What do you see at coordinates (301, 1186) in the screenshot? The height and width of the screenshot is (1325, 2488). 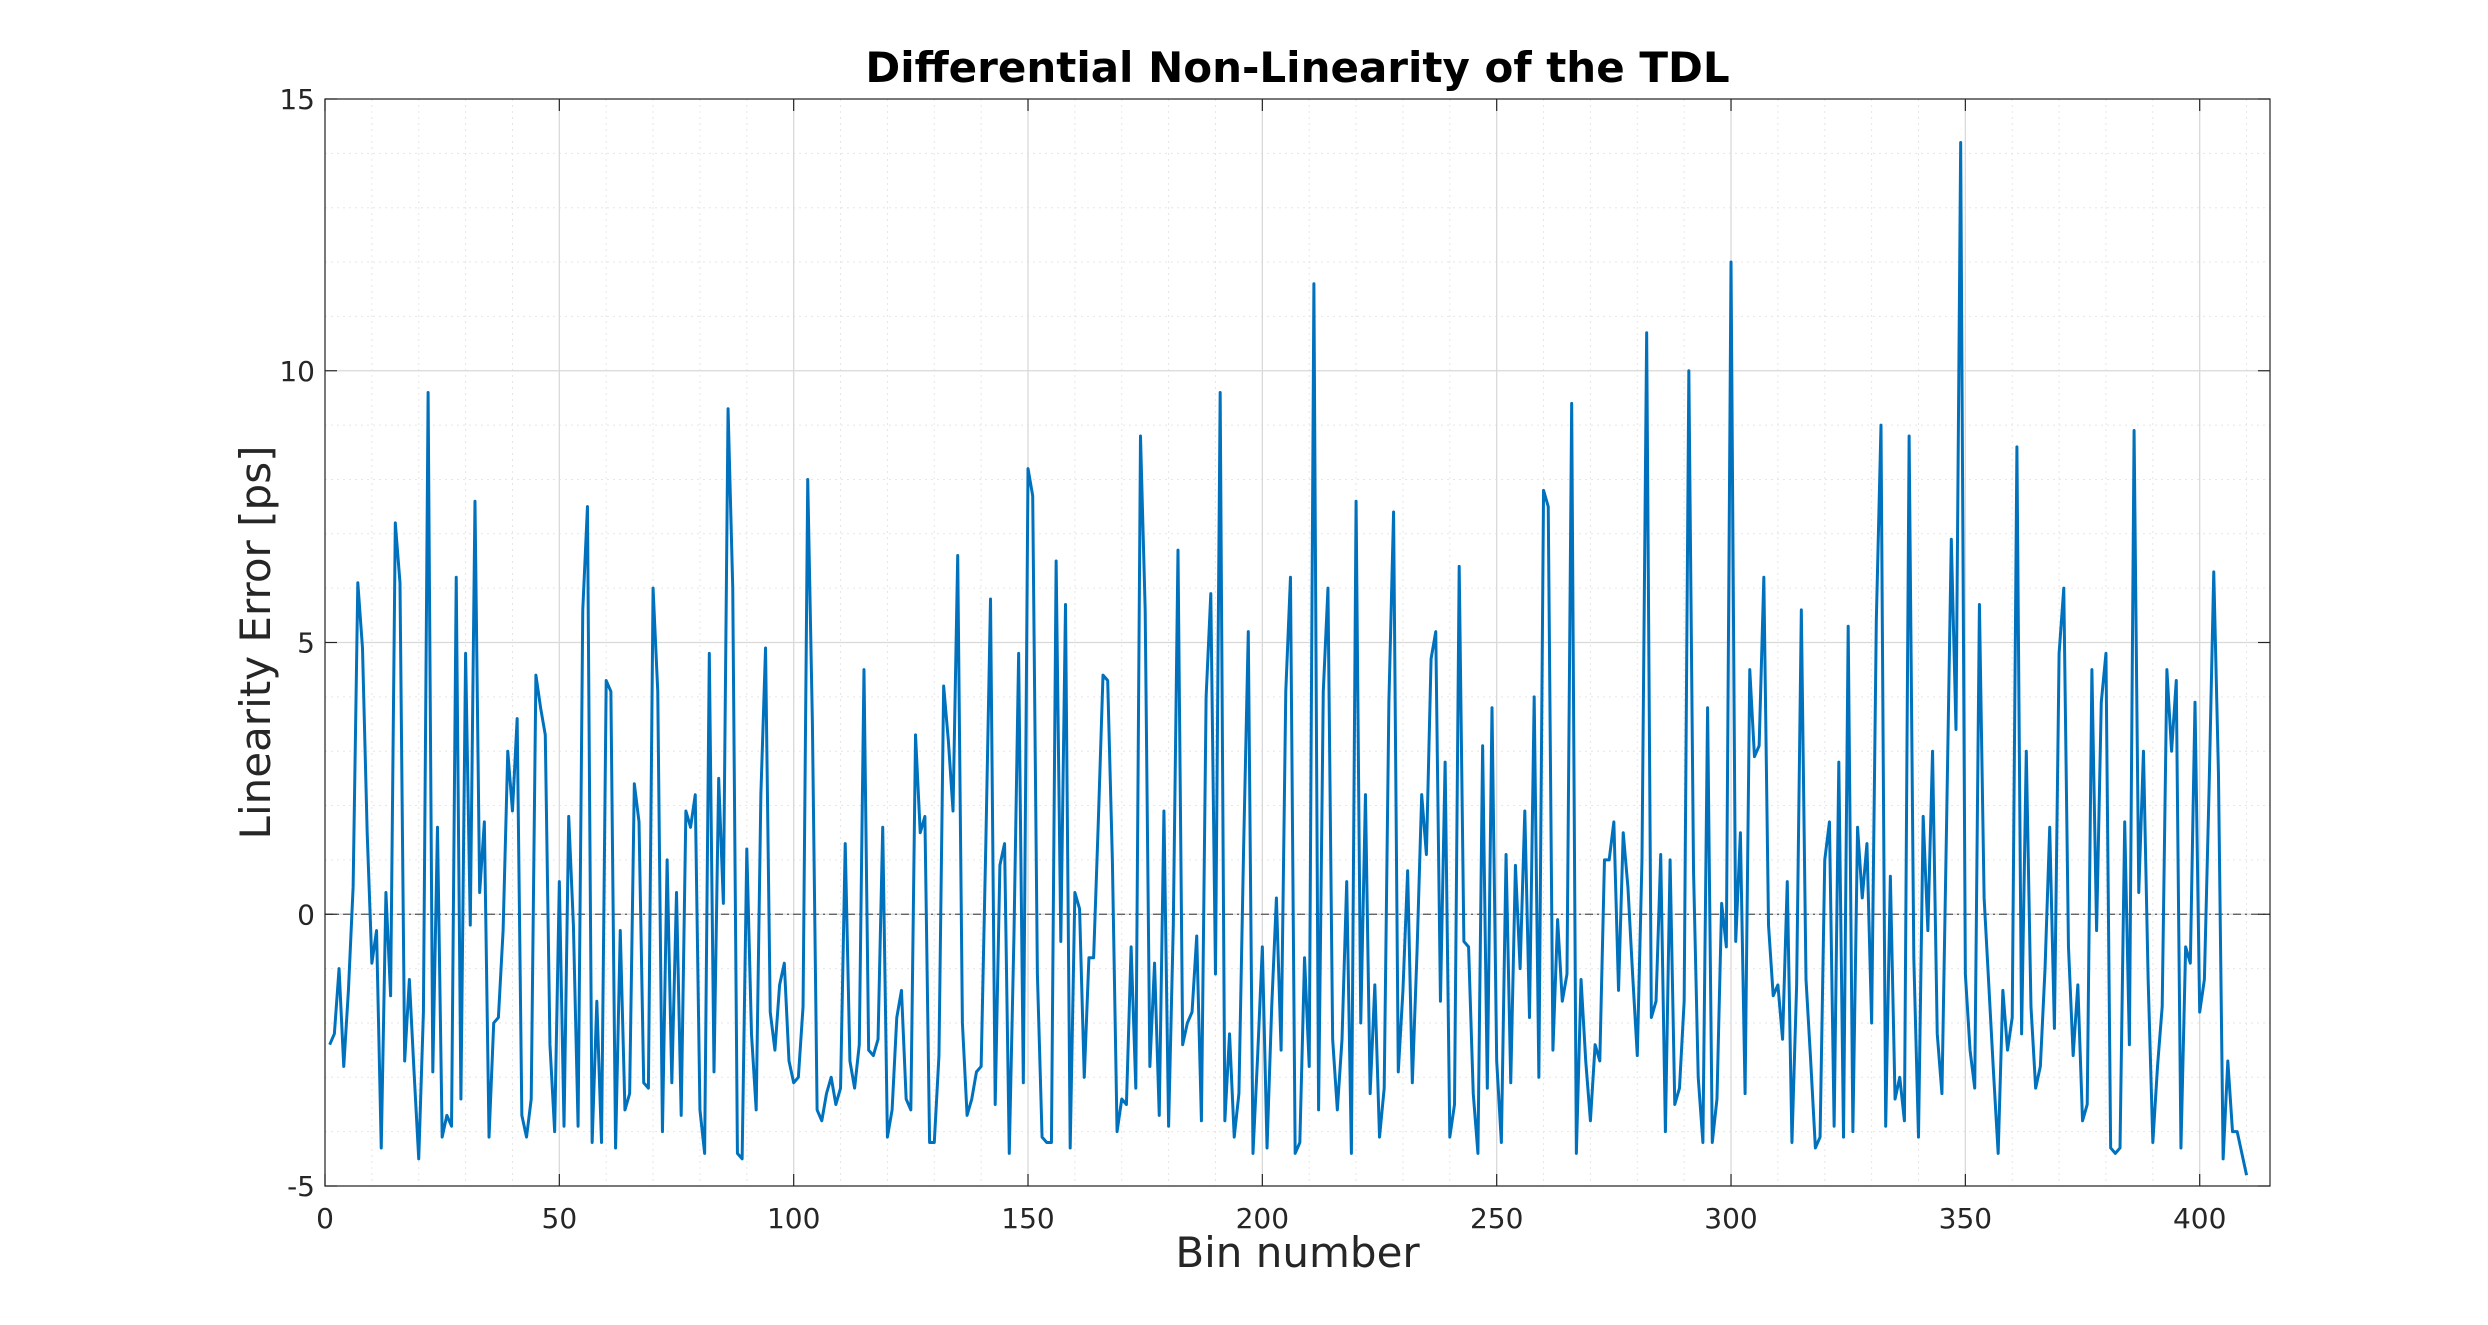 I see `y-tick-label: -5` at bounding box center [301, 1186].